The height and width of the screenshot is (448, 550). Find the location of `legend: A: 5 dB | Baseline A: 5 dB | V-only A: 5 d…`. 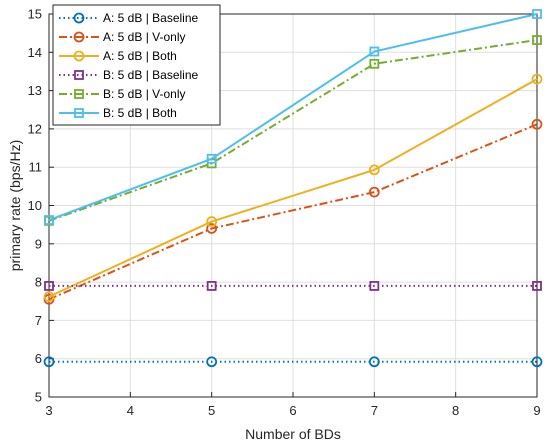

legend: A: 5 dB | Baseline A: 5 dB | V-only A: 5 d… is located at coordinates (136, 65).